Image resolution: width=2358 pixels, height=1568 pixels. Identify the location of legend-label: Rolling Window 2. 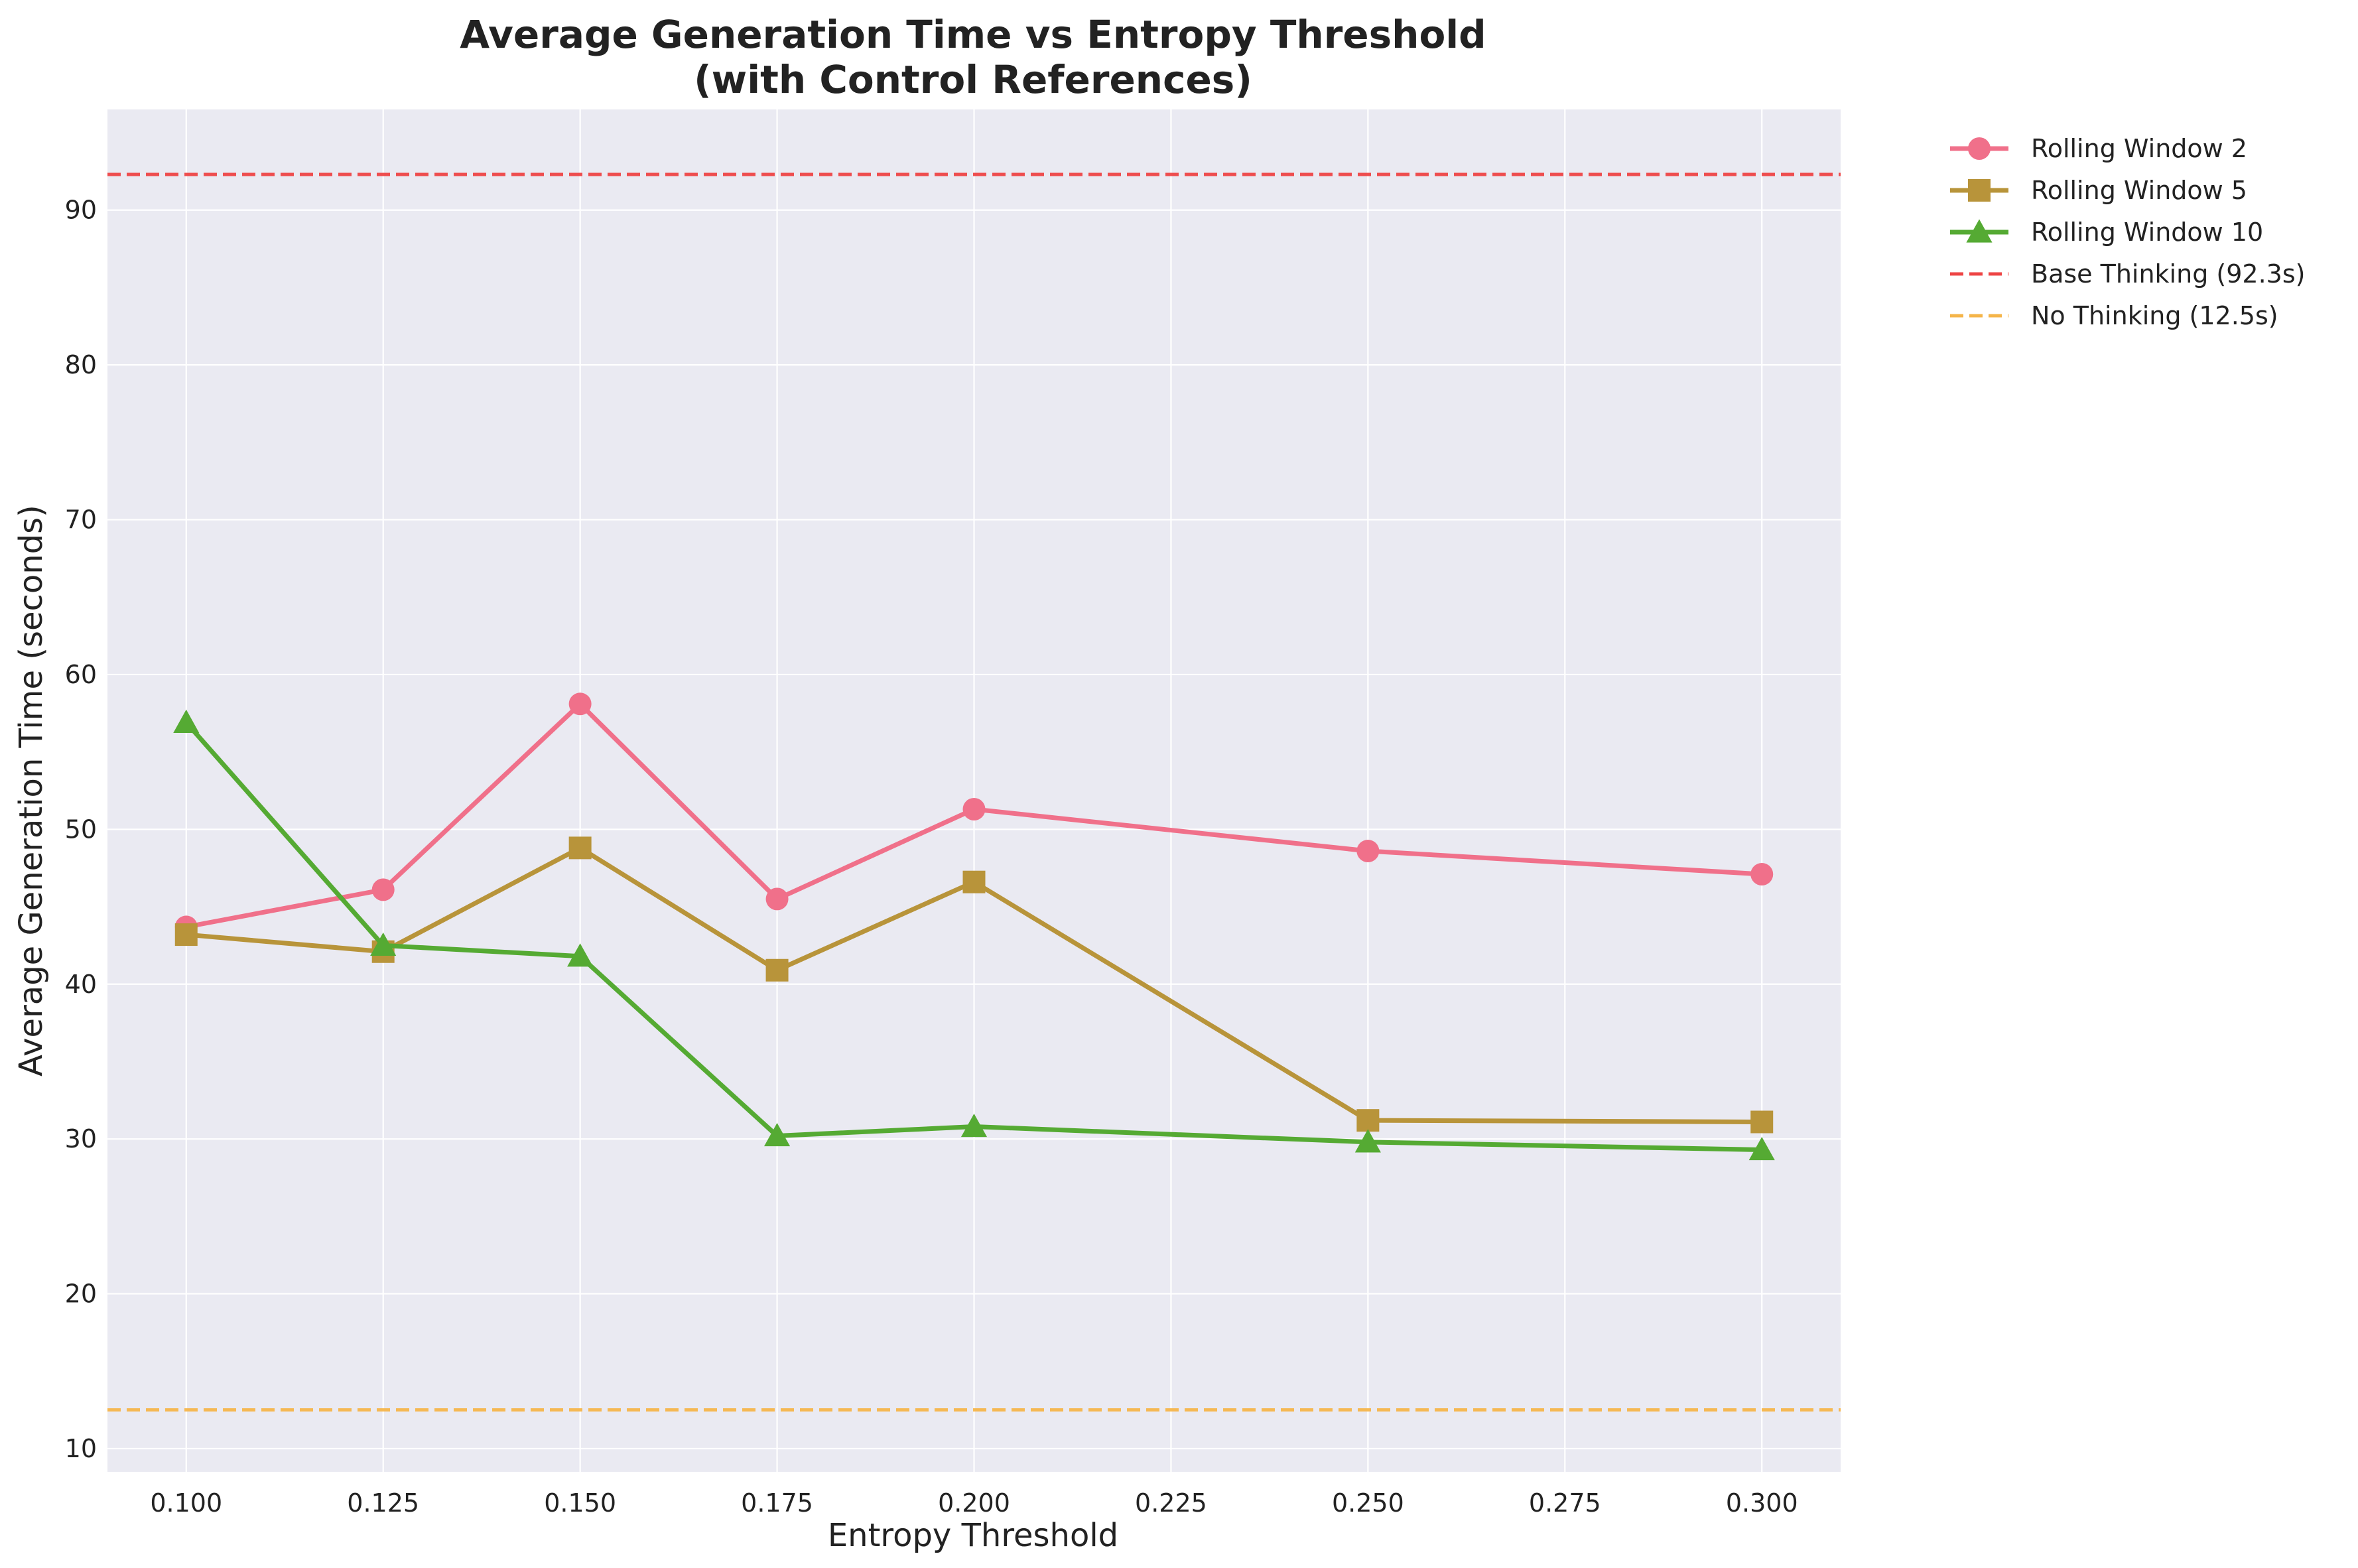
(2139, 148).